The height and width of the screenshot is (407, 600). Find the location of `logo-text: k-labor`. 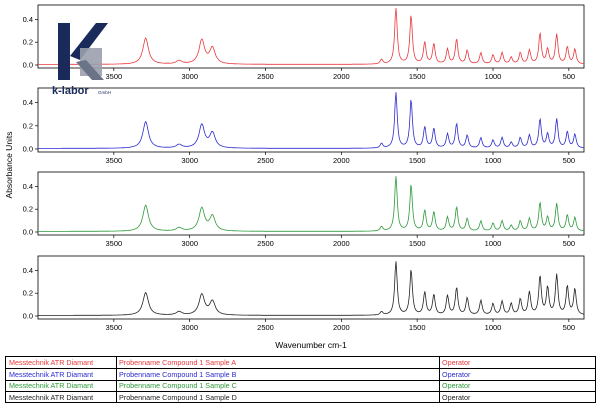

logo-text: k-labor is located at coordinates (70, 91).